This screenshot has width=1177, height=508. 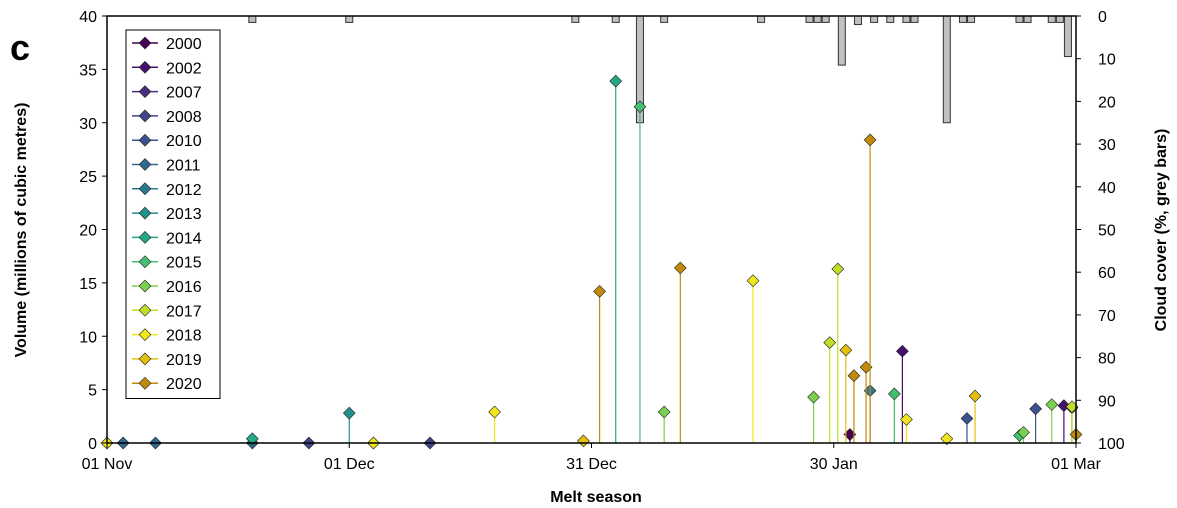 What do you see at coordinates (145, 91) in the screenshot?
I see `legend-marker-2007` at bounding box center [145, 91].